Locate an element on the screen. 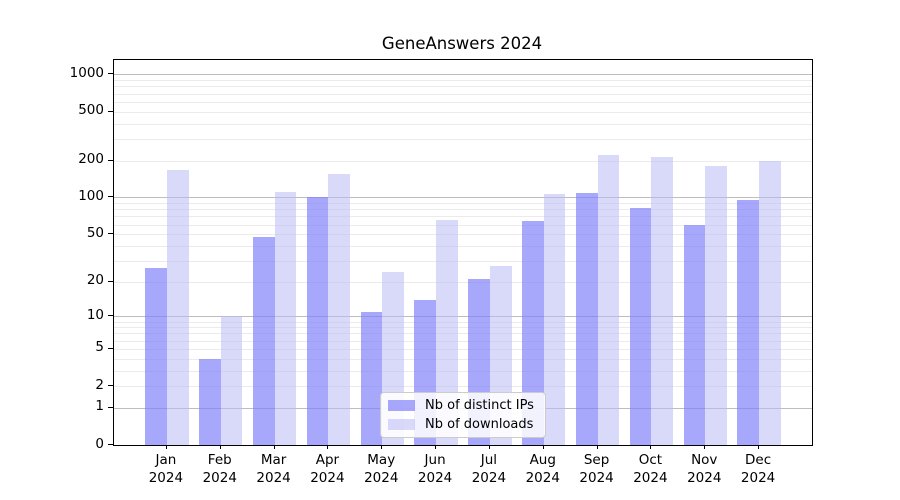 Image resolution: width=900 pixels, height=500 pixels. x-tick-label: Feb 2024 is located at coordinates (219, 469).